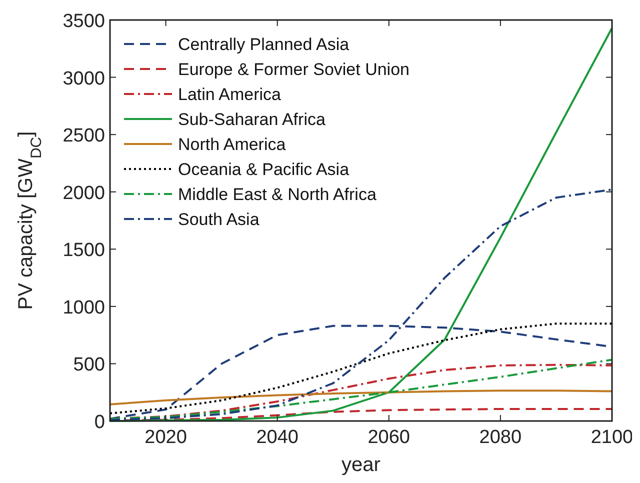 The height and width of the screenshot is (483, 640). Describe the element at coordinates (389, 437) in the screenshot. I see `x-tick-label: 2060` at that location.